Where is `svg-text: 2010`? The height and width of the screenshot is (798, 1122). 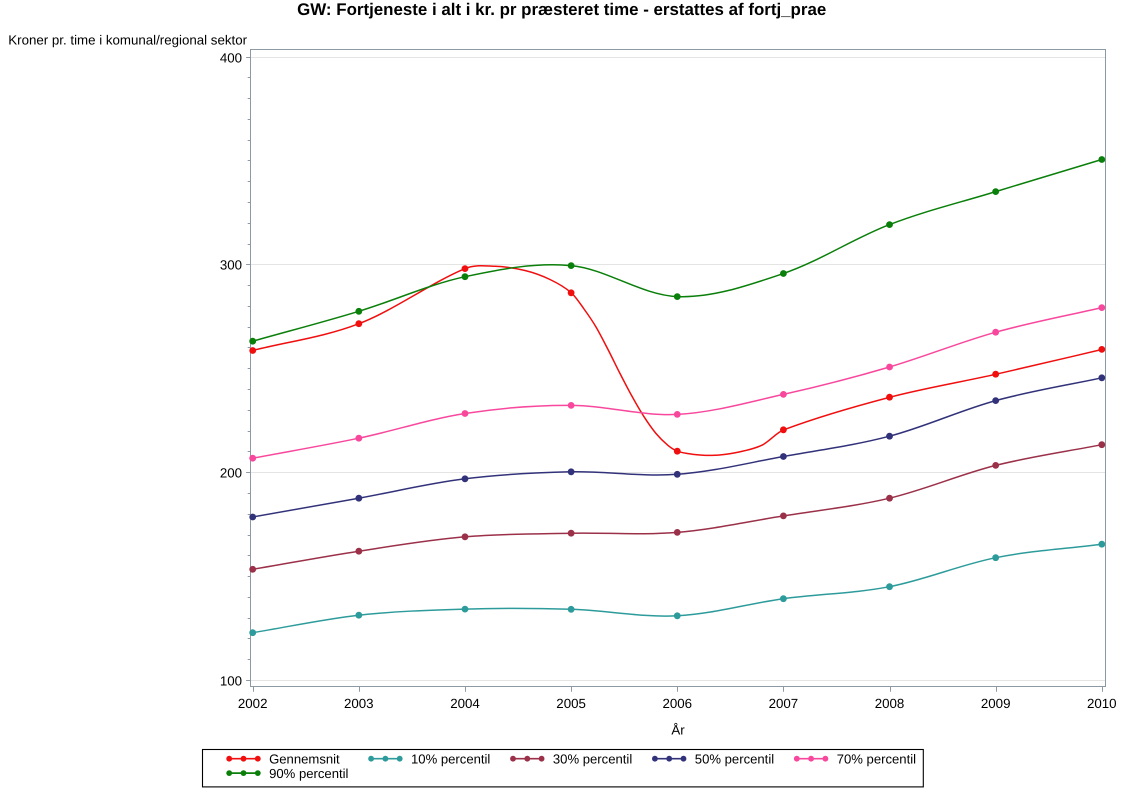
svg-text: 2010 is located at coordinates (1102, 703).